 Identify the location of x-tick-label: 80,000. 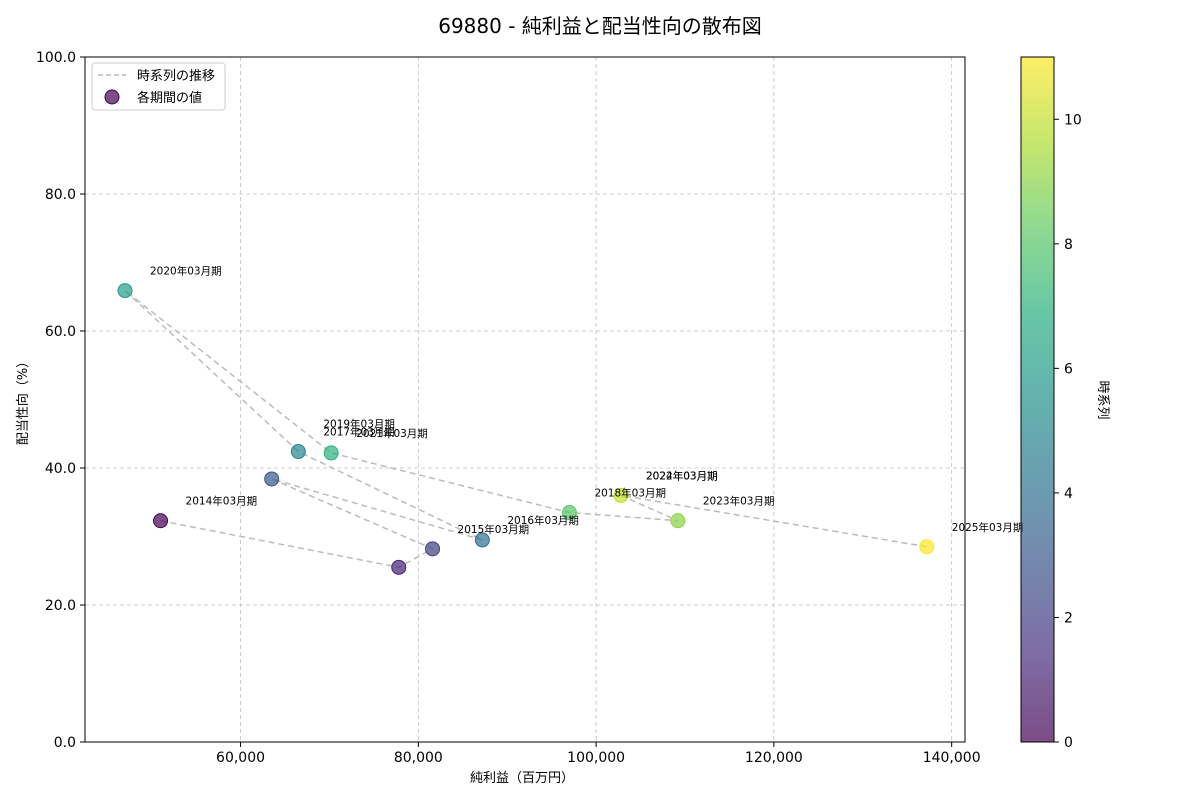
(418, 758).